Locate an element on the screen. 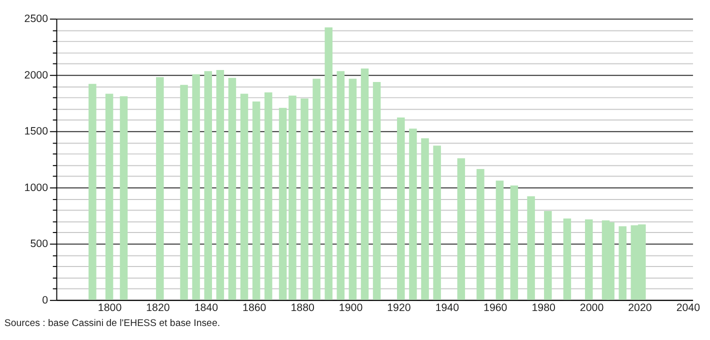  x-tick-label: 1900 is located at coordinates (350, 308).